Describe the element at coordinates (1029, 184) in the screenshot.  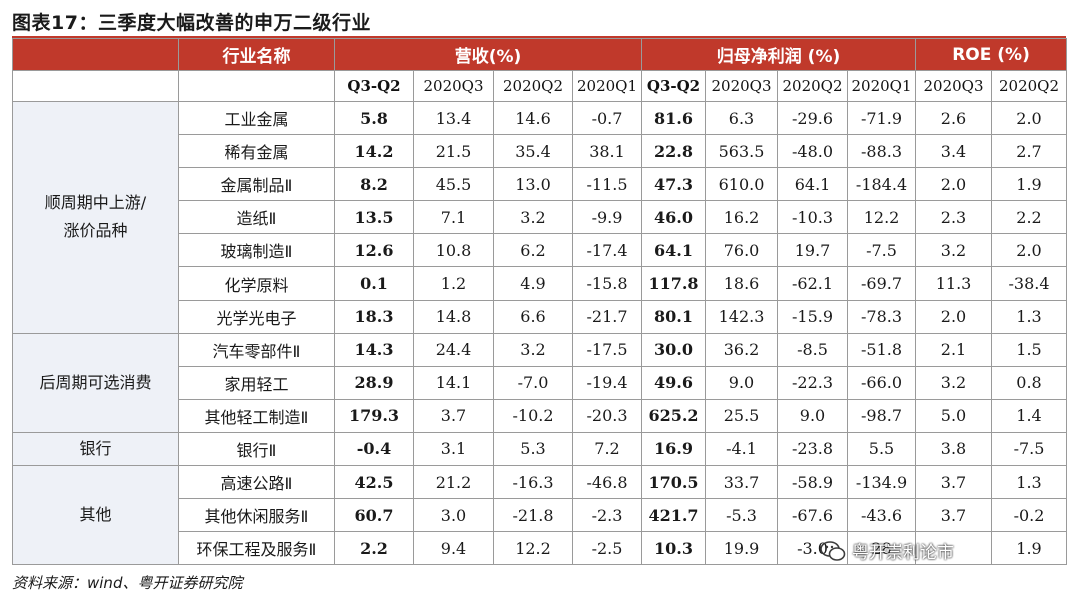
I see `value-cell: 1.9` at that location.